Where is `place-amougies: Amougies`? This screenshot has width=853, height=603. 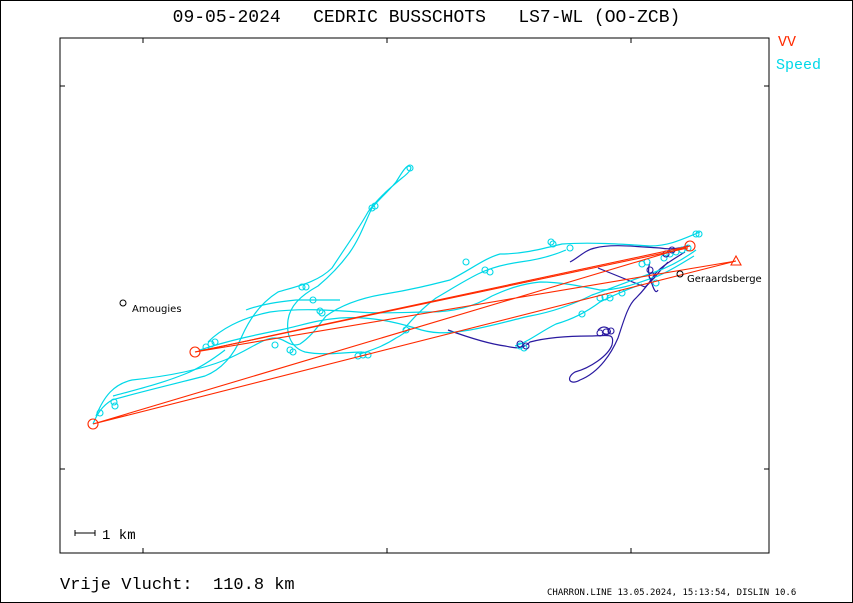
place-amougies: Amougies is located at coordinates (150, 307).